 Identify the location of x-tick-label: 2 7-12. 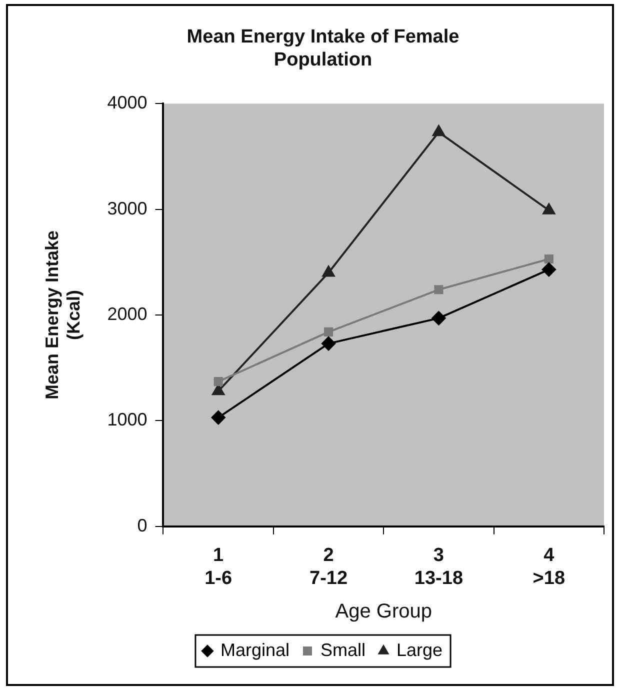
(329, 567).